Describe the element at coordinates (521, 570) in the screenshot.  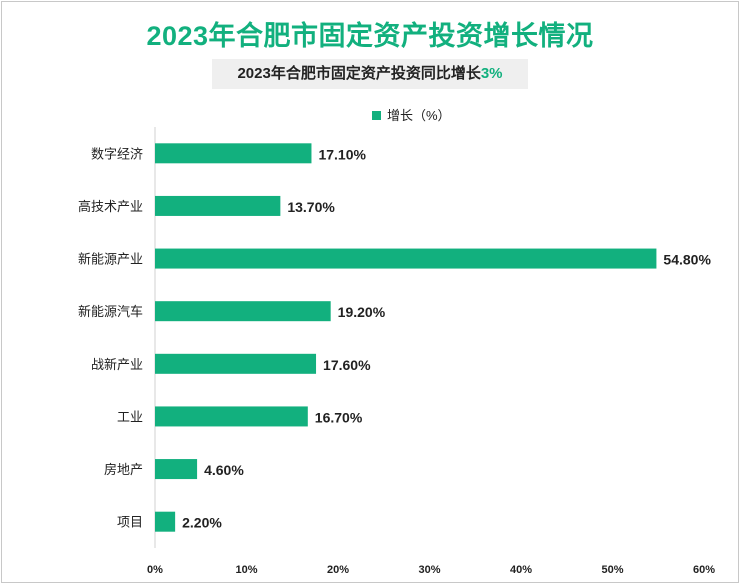
I see `x-tick-label: 40%` at that location.